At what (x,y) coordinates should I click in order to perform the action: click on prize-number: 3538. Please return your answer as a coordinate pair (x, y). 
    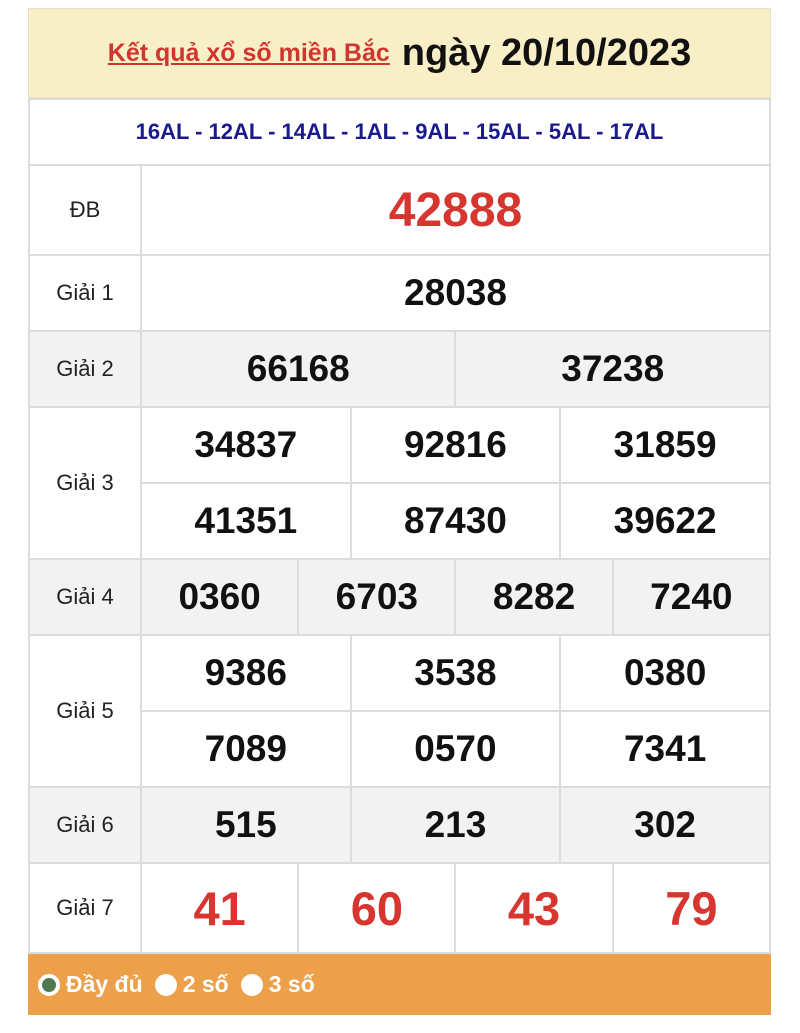
    Looking at the image, I should click on (455, 673).